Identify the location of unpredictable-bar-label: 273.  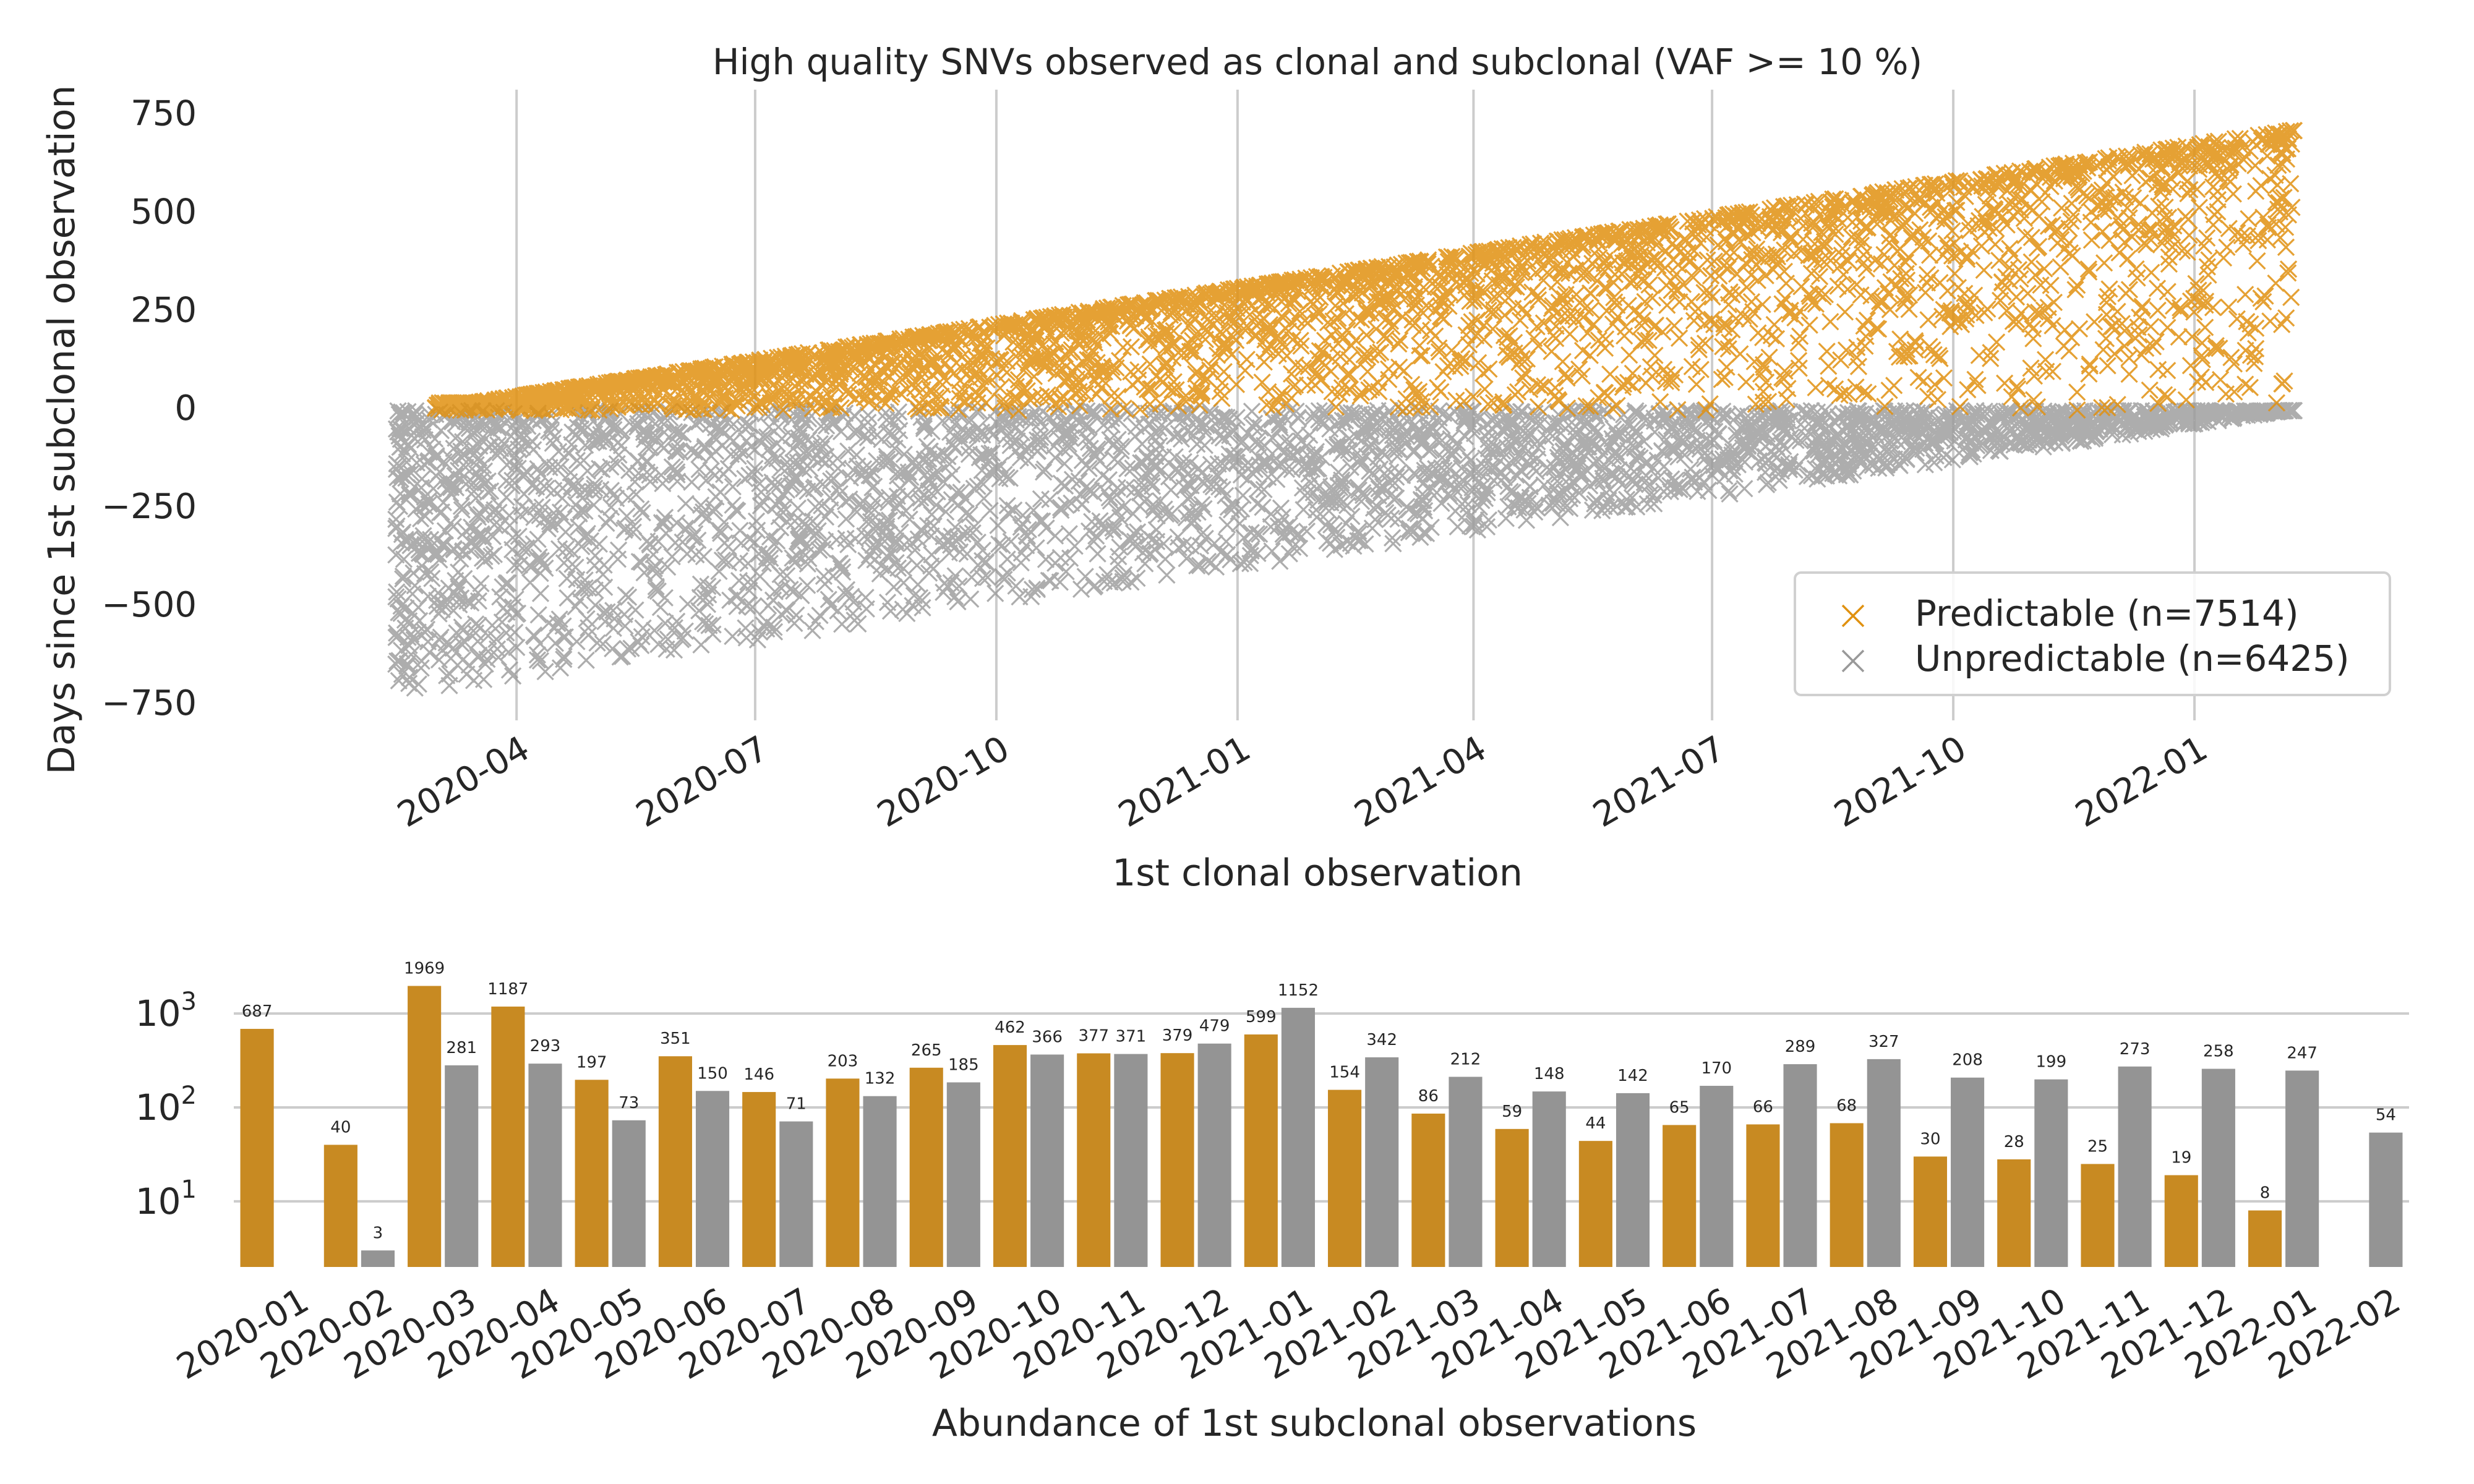
(2135, 1049).